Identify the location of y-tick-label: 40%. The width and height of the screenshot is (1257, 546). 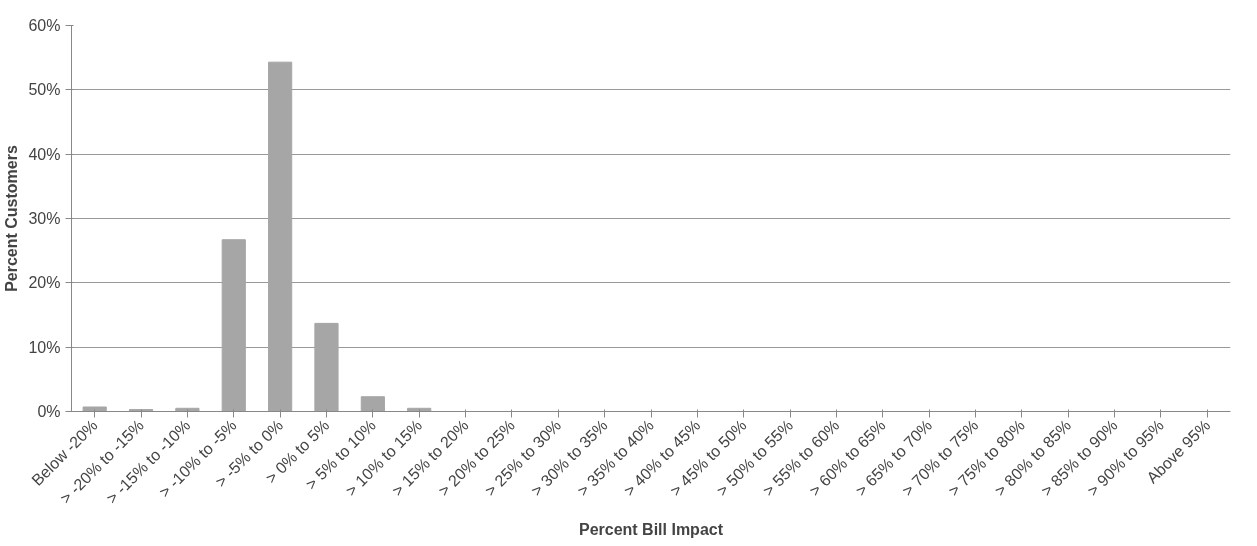
(44, 154).